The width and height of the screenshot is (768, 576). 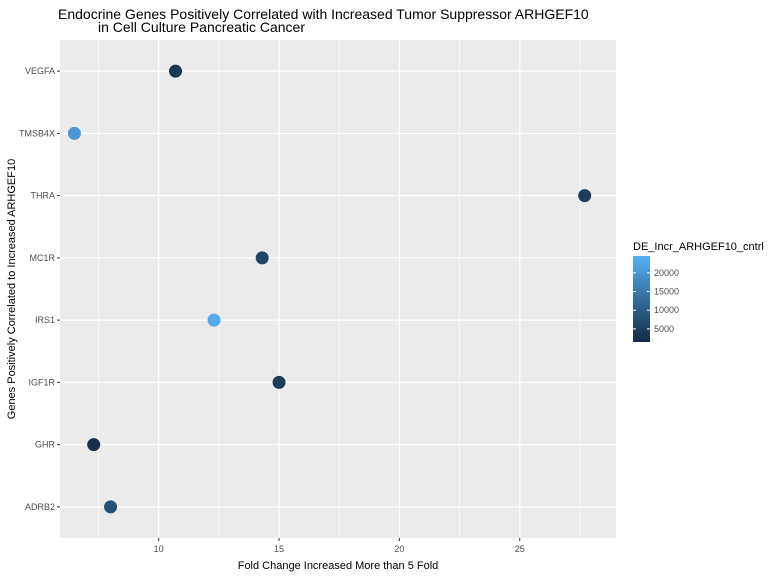 I want to click on y-tick-label: TMSB4X, so click(x=37, y=133).